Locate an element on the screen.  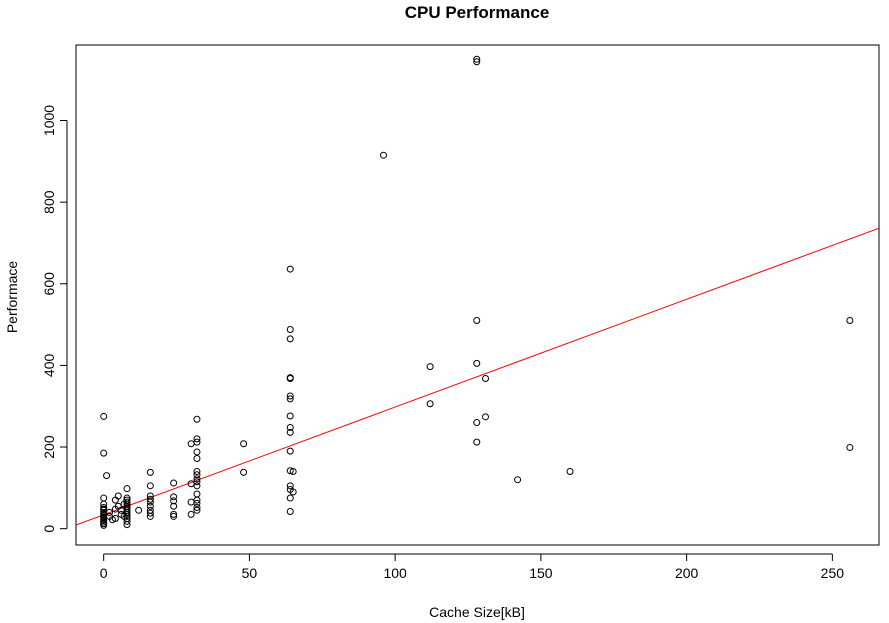
x-axis: 0 50 100 150 200 250 is located at coordinates (472, 567).